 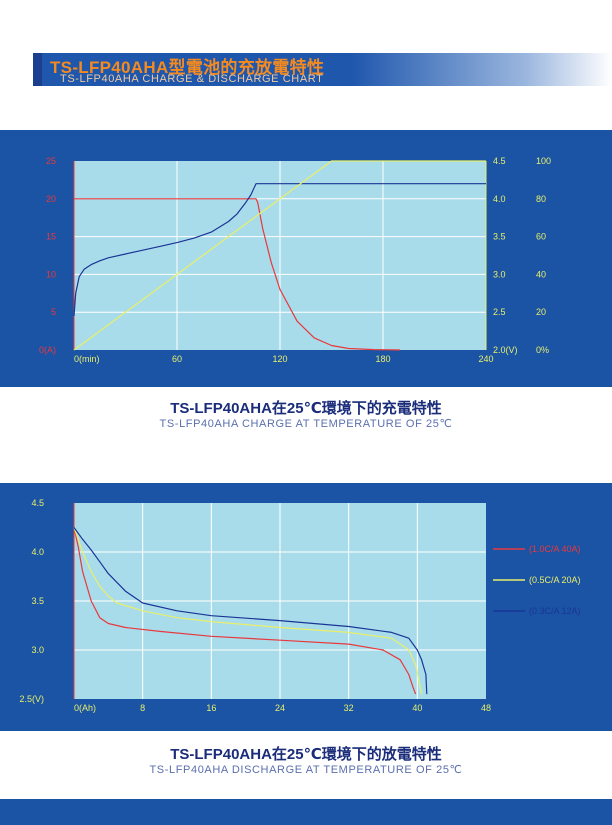 I want to click on discharge-caption-title: TS-LFP40AHA在25℃環境下的放電特性, so click(x=306, y=754).